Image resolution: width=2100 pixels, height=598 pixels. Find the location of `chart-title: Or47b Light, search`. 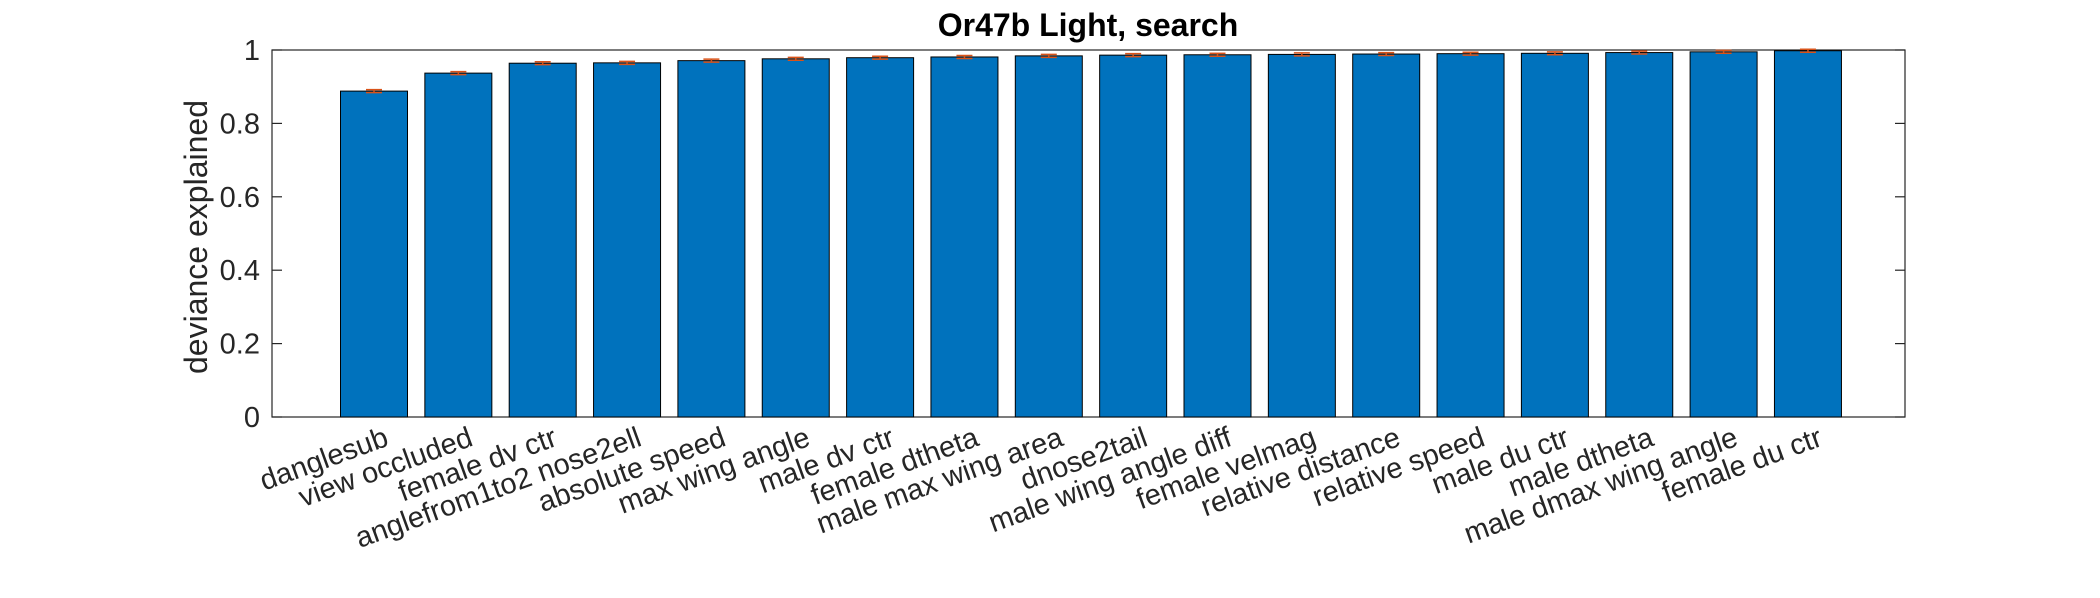

chart-title: Or47b Light, search is located at coordinates (1088, 25).